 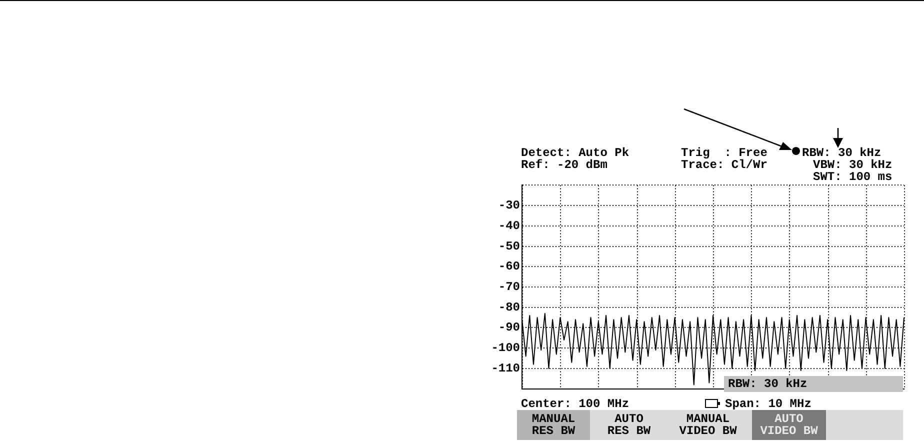 What do you see at coordinates (509, 267) in the screenshot?
I see `y-tick-label: -60` at bounding box center [509, 267].